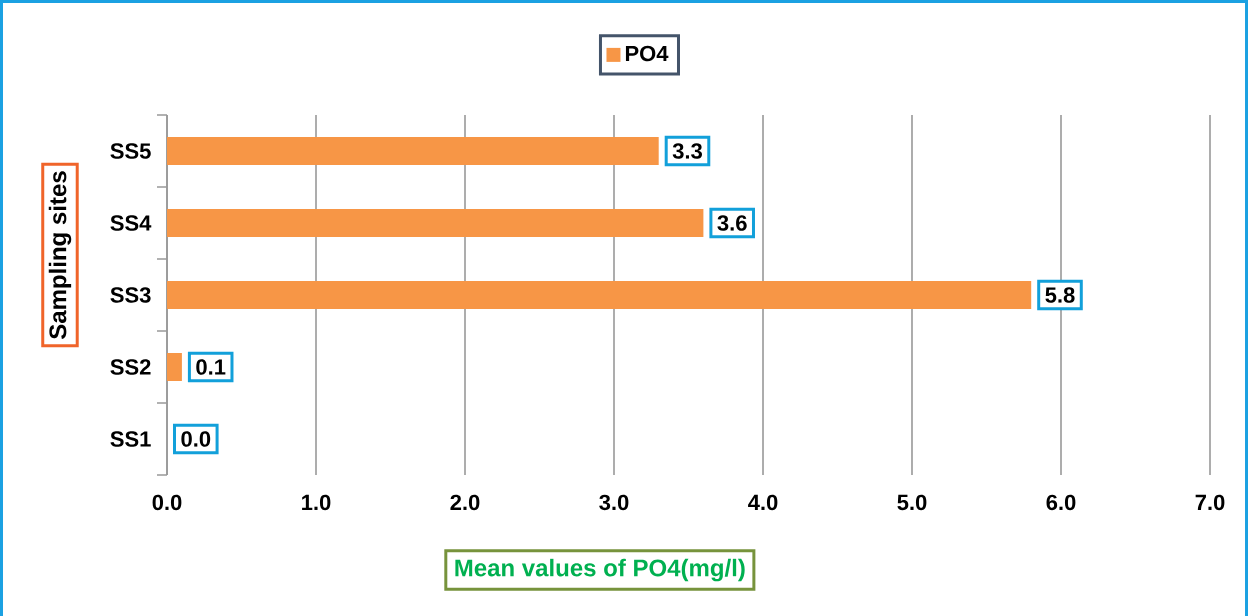 This screenshot has height=616, width=1248. Describe the element at coordinates (465, 502) in the screenshot. I see `x-tick-label: 2.0` at that location.